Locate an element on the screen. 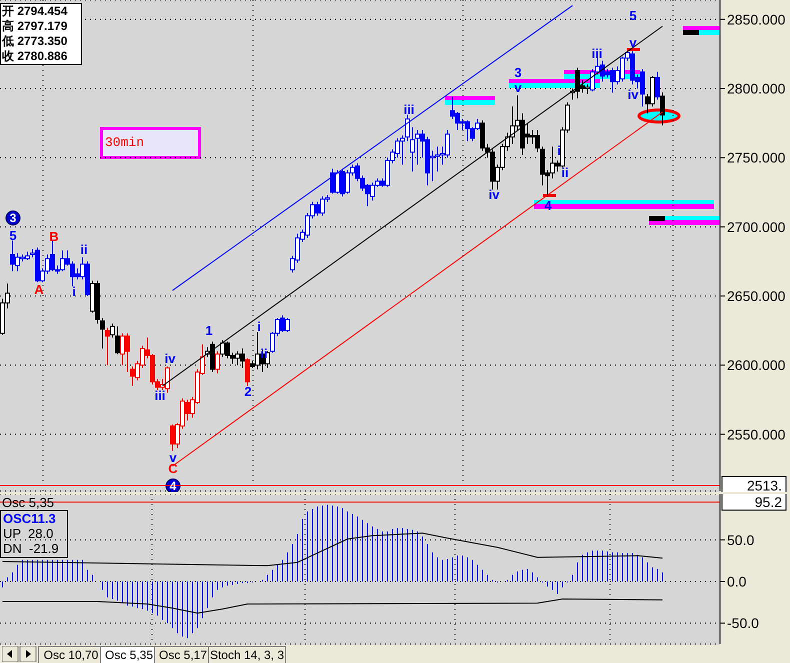 Image resolution: width=790 pixels, height=663 pixels. annotation: DN -21.9 is located at coordinates (31, 548).